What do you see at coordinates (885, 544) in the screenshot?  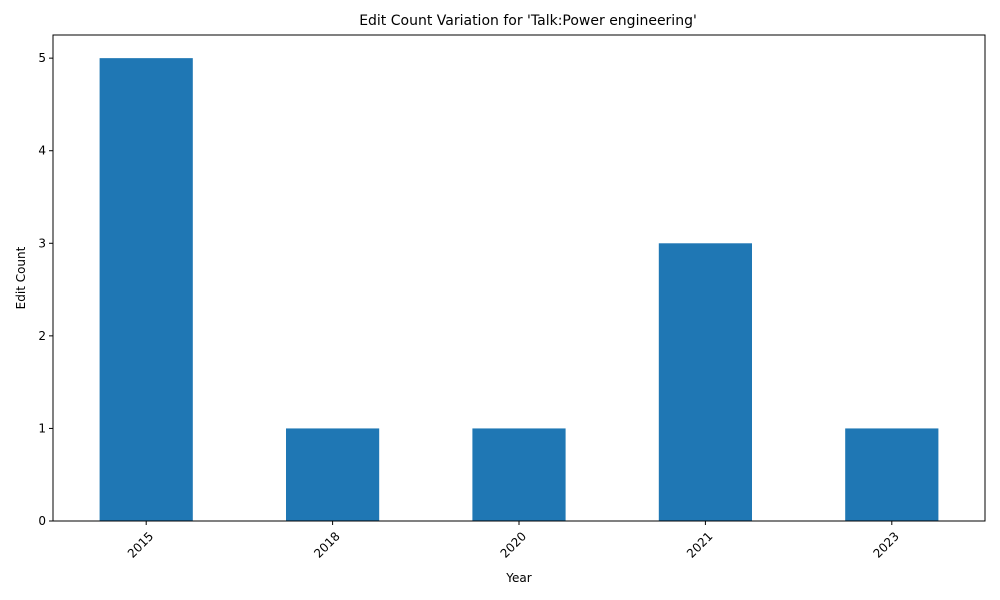 I see `x-tick-label: 2023` at bounding box center [885, 544].